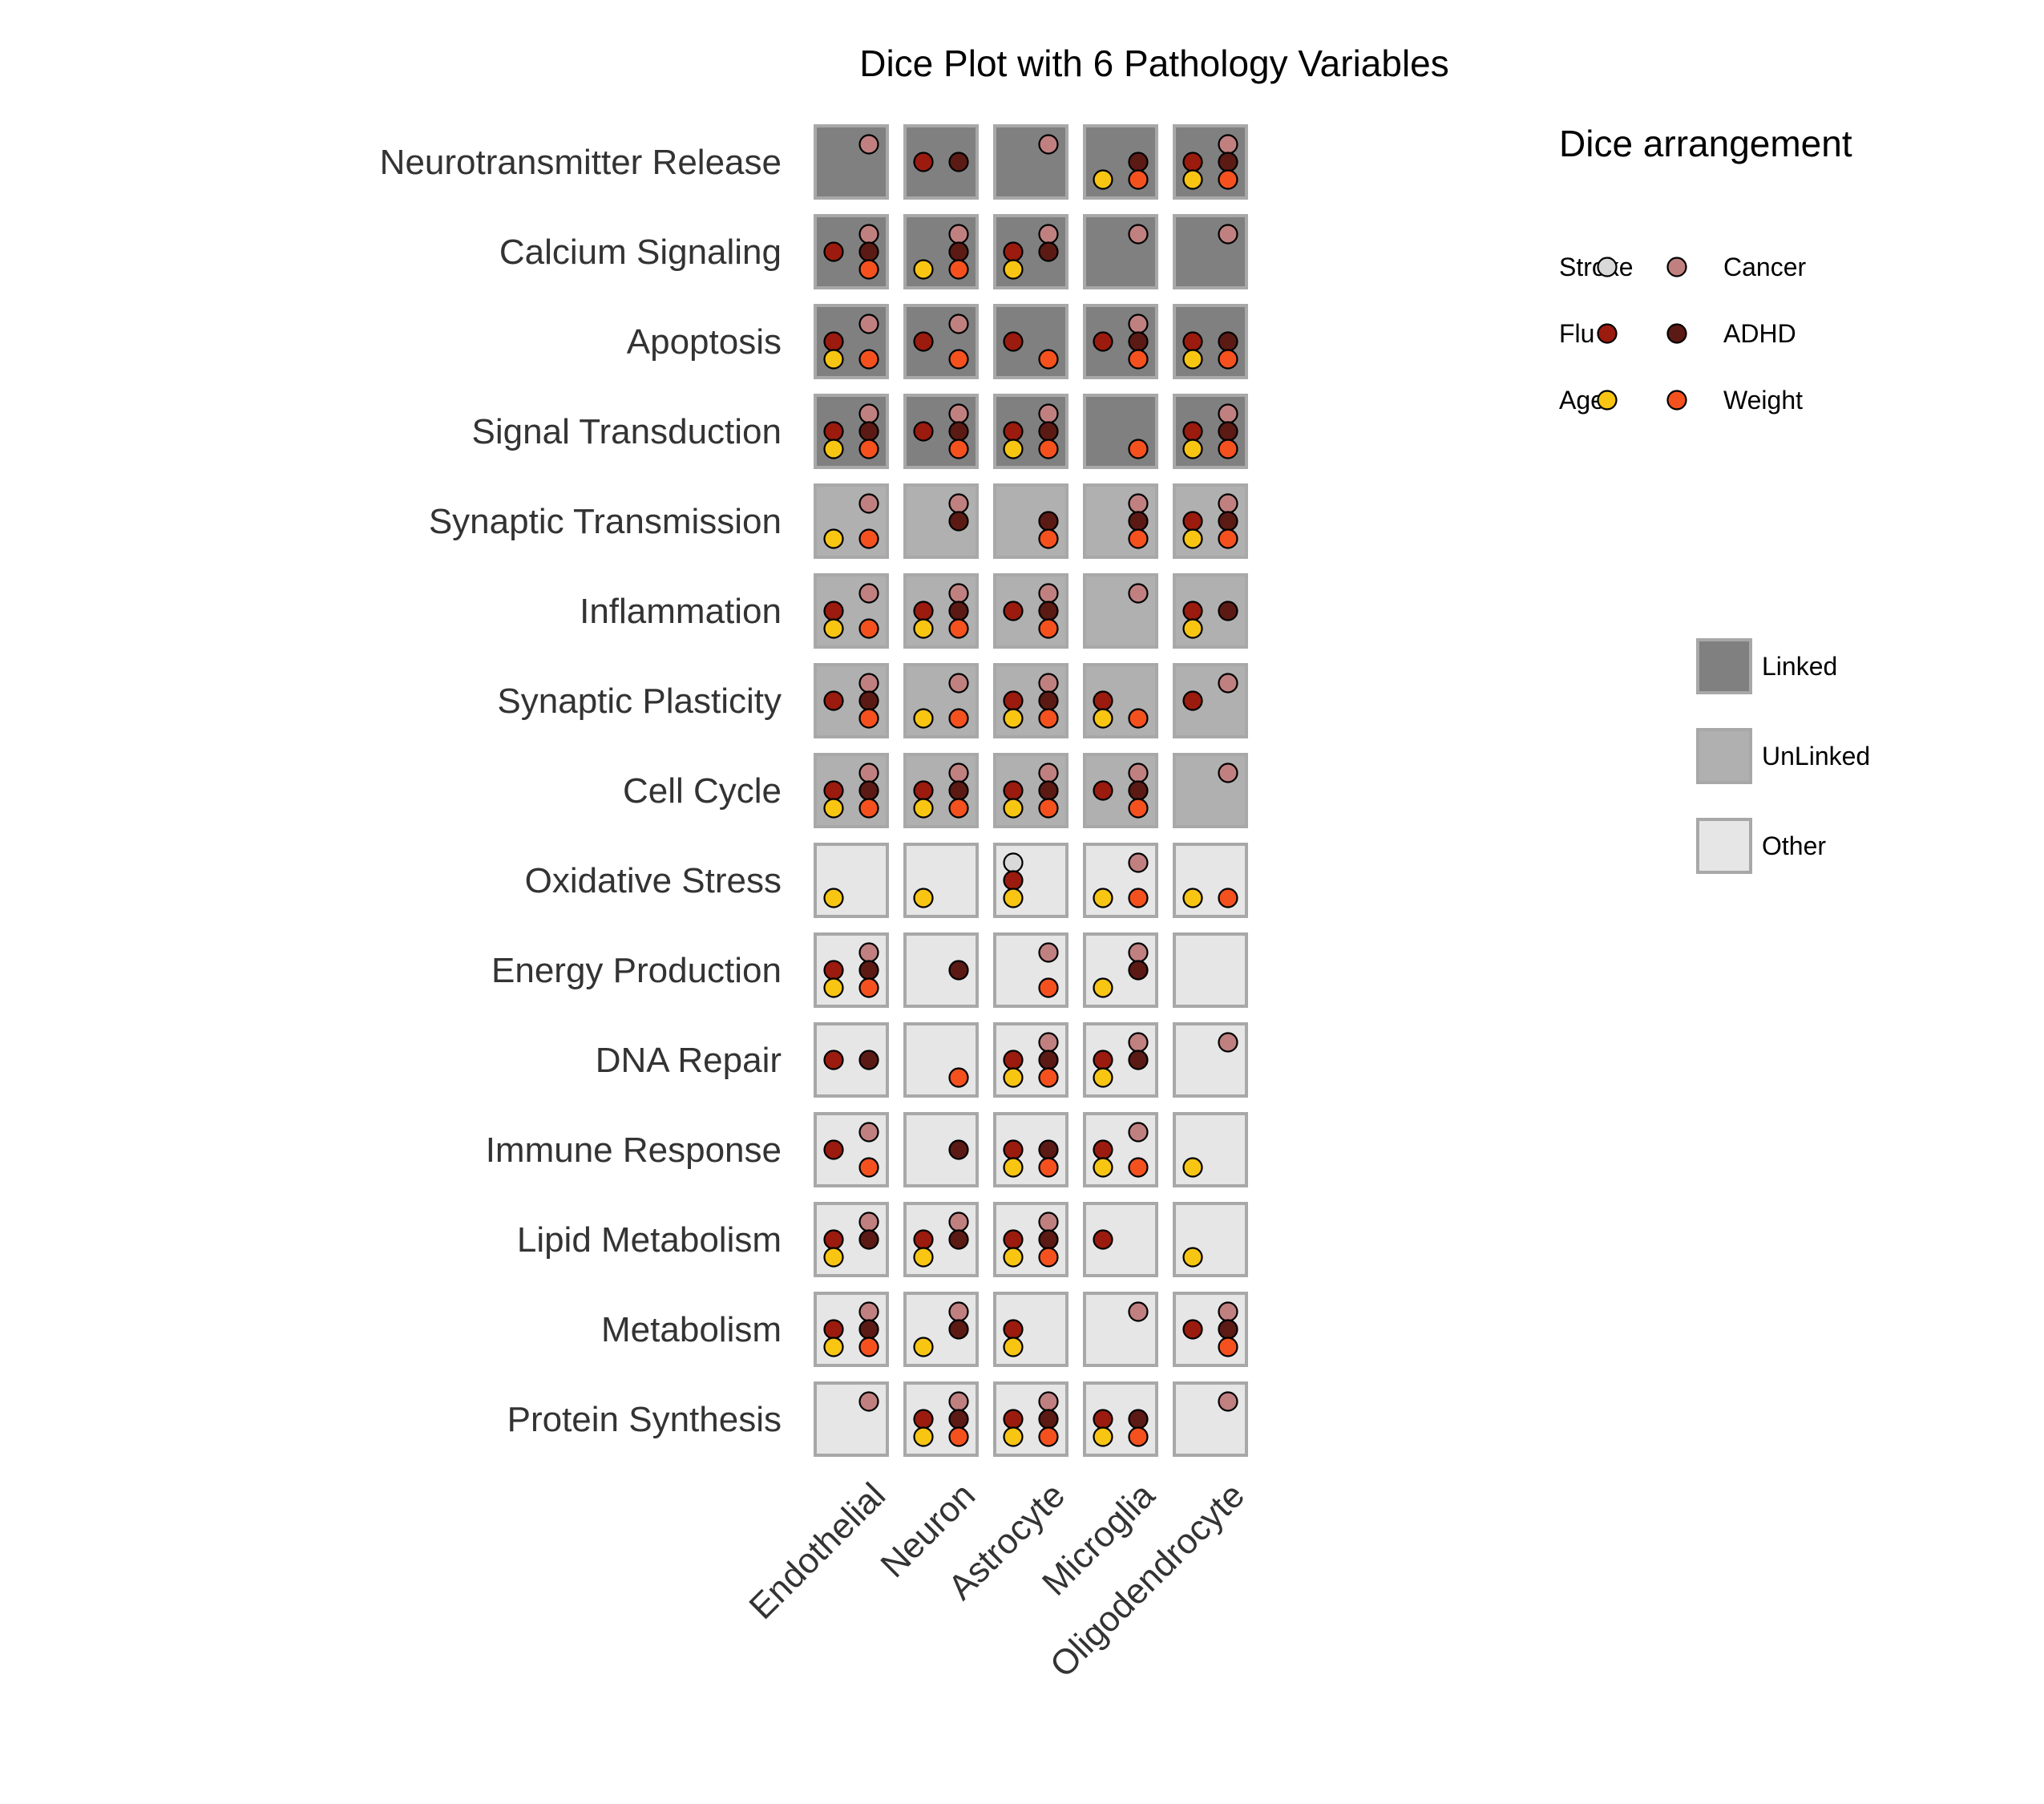  What do you see at coordinates (1103, 1239) in the screenshot?
I see `dot-flu-lipid-metabolism-microglia` at bounding box center [1103, 1239].